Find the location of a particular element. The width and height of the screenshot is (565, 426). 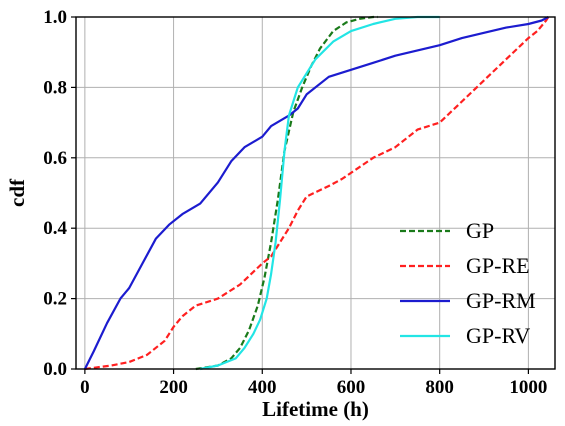

legend-label: GP-RV is located at coordinates (498, 335).